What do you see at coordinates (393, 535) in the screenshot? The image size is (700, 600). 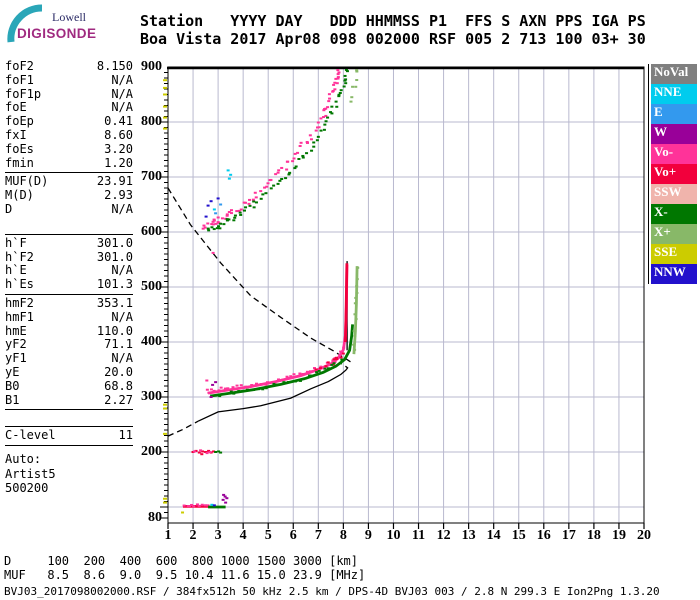 I see `x-axis-label: 10` at bounding box center [393, 535].